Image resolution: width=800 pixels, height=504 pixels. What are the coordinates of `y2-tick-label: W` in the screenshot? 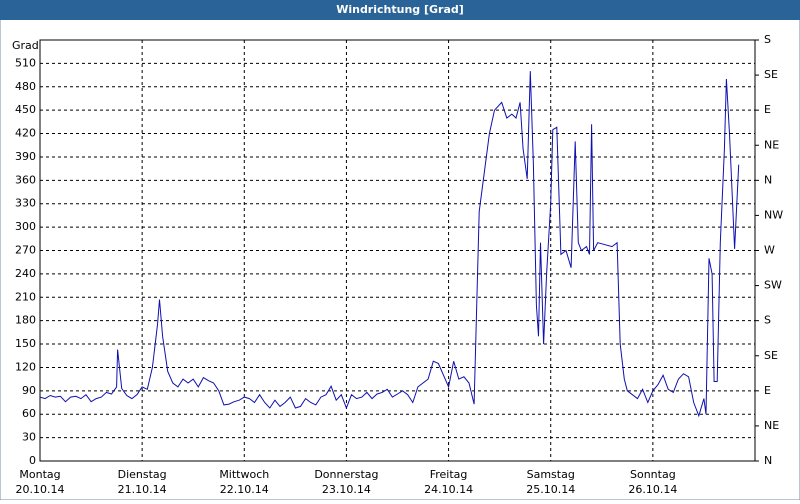 It's located at (769, 250).